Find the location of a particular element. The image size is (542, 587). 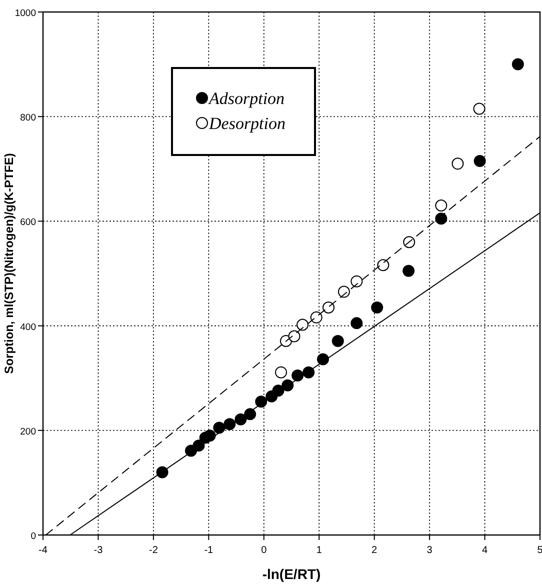

y-axis-title: Sorption, ml(STP)(Nitrogen)/g(K-PTFE) is located at coordinates (9, 263).